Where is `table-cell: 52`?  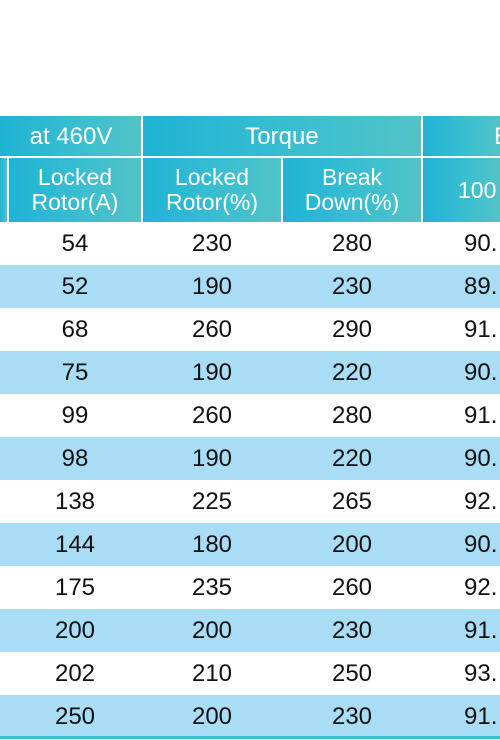 table-cell: 52 is located at coordinates (75, 286).